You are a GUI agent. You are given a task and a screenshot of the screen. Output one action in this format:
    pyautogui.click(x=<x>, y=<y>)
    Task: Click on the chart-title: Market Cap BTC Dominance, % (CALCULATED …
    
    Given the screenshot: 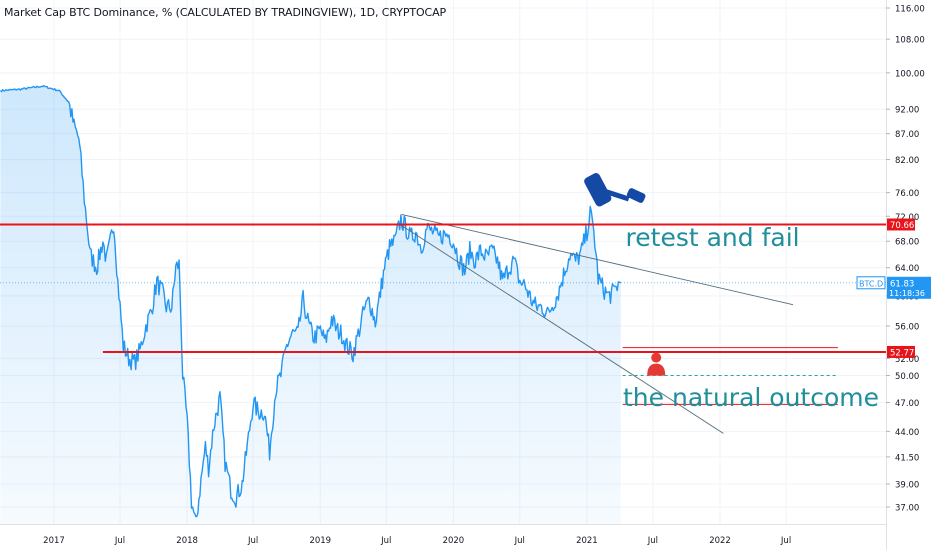 What is the action you would take?
    pyautogui.click(x=225, y=12)
    